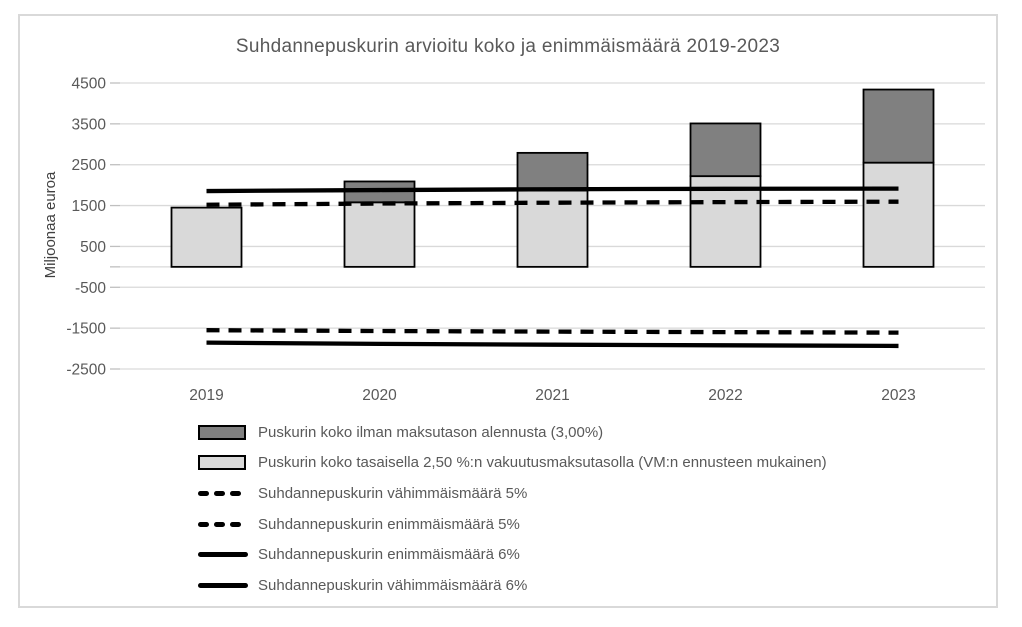 The height and width of the screenshot is (627, 1022). I want to click on bar-2022-dark, so click(725, 150).